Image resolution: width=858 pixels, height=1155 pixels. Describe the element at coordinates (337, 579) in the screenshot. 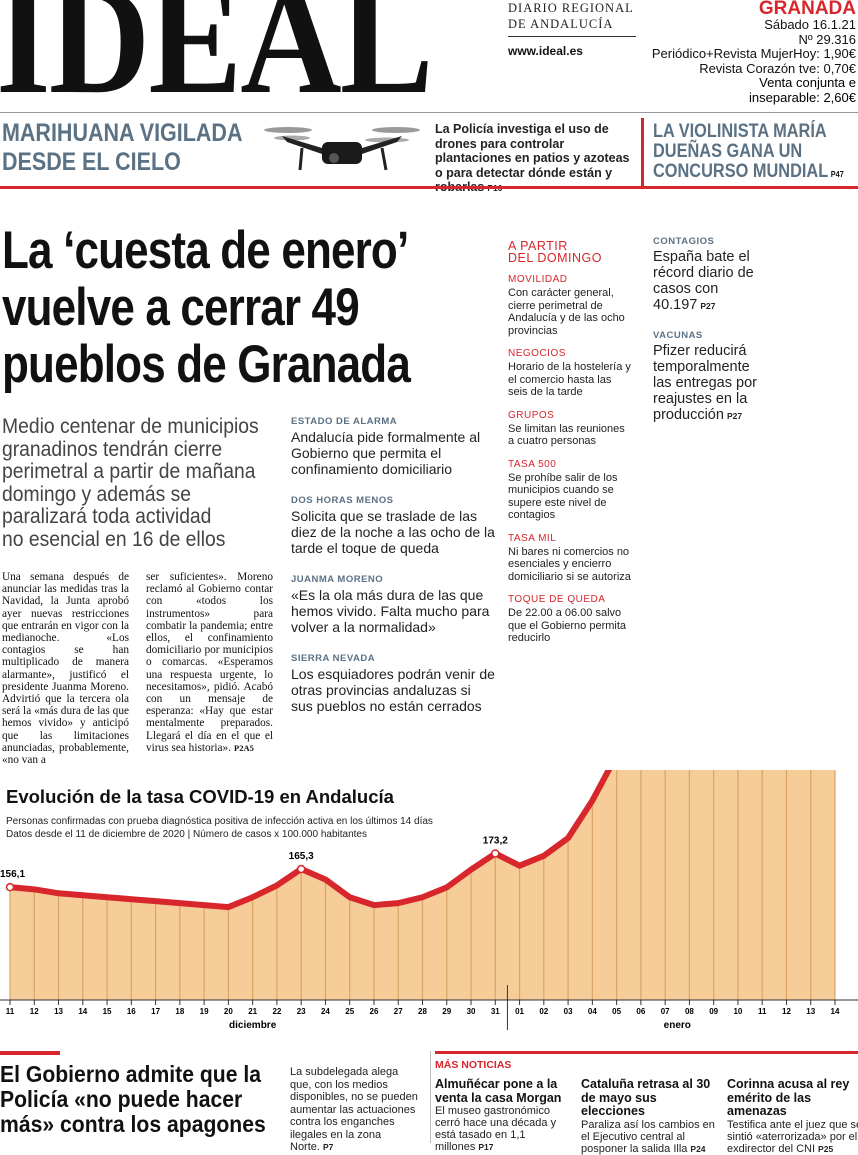

I see `item-label: JUANMA MORENO` at that location.